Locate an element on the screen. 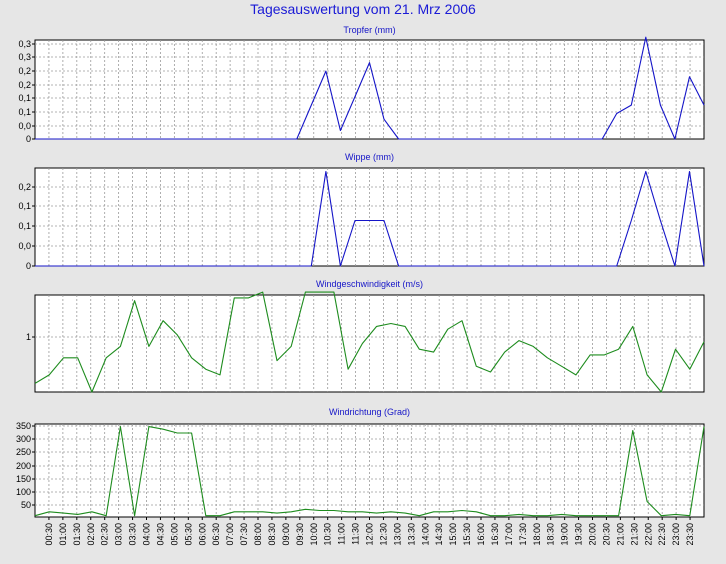 This screenshot has width=726, height=564. x-tick-label: 14:00 is located at coordinates (425, 534).